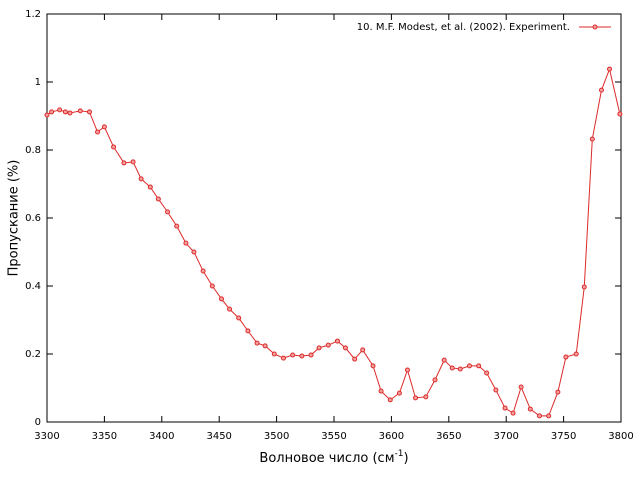  Describe the element at coordinates (33, 218) in the screenshot. I see `y-tick-label: 0.6` at that location.